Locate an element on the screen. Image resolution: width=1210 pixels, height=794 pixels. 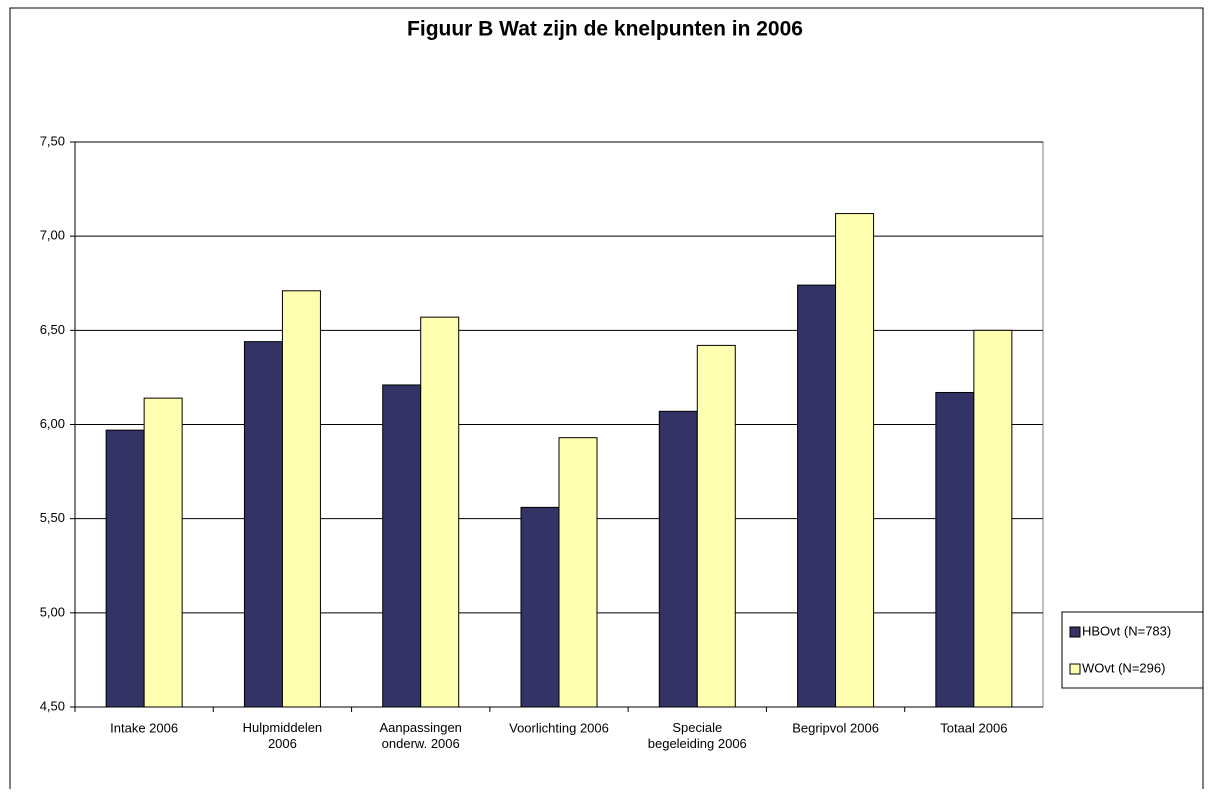
x-tick-label: Hulpmiddelen 2006 is located at coordinates (283, 735).